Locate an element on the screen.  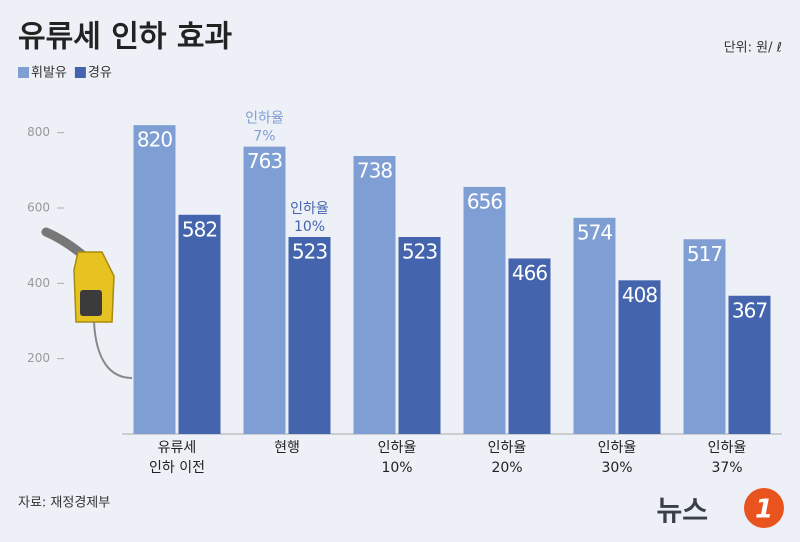
value-label: 738 is located at coordinates (374, 171).